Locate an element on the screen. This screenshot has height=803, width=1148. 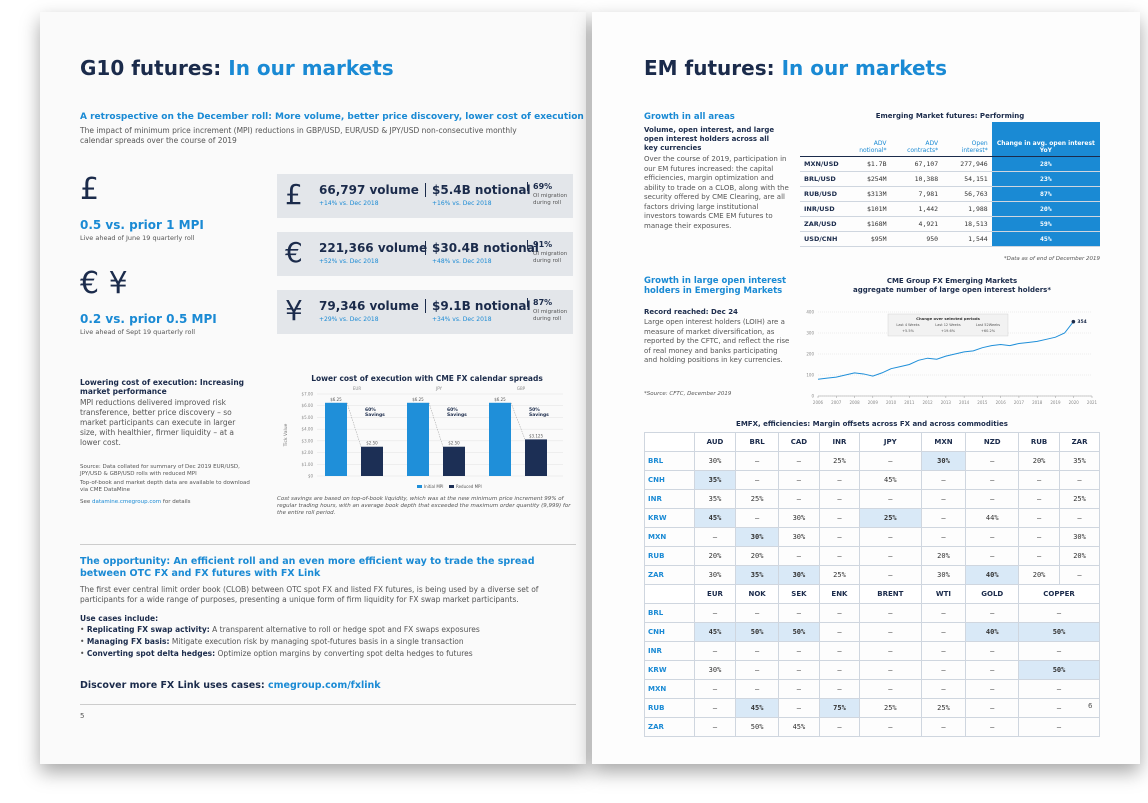
x-tick-label: 2015 is located at coordinates (982, 402).